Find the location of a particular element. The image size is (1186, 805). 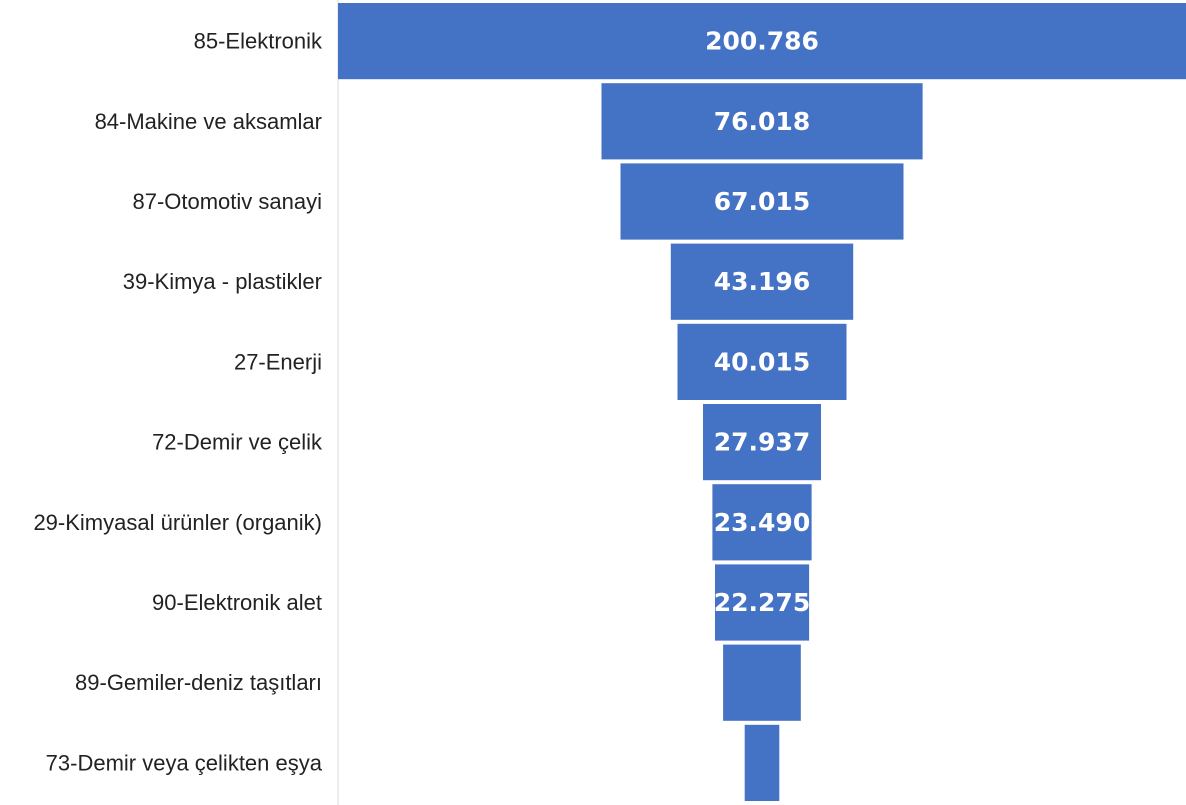

category-label: 39-Kimya - plastikler is located at coordinates (222, 281).